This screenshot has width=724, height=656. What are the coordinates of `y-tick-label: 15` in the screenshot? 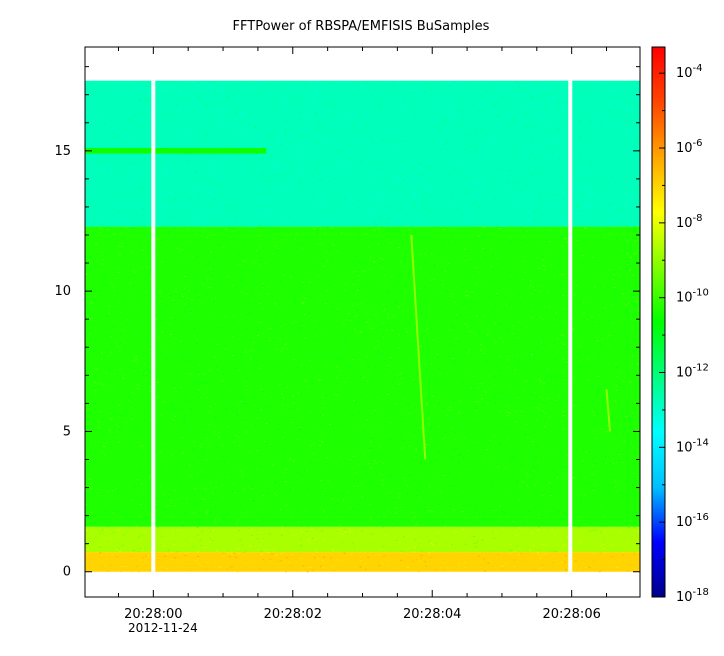 It's located at (62, 151).